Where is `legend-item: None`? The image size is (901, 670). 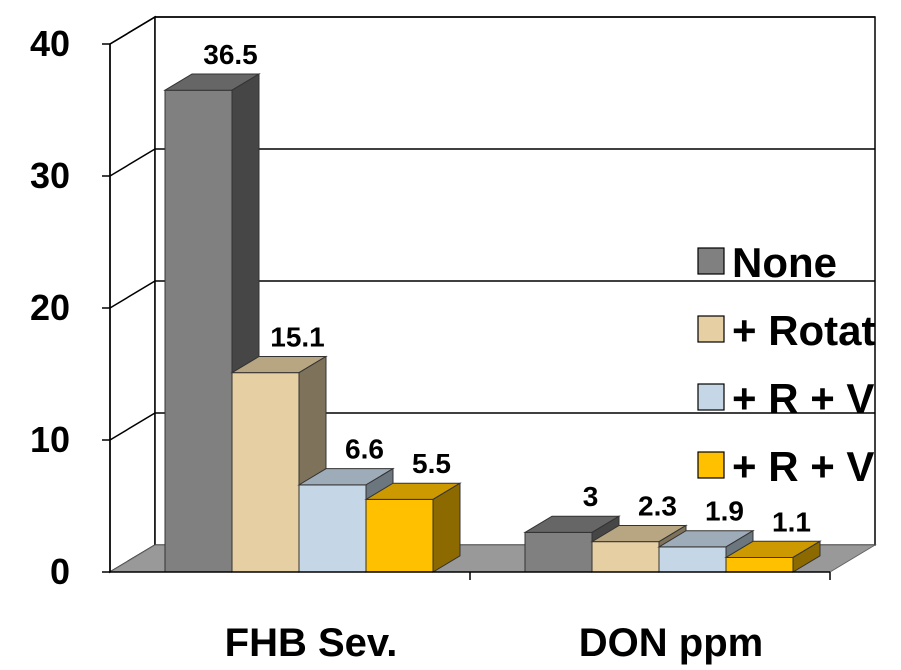 legend-item: None is located at coordinates (767, 262).